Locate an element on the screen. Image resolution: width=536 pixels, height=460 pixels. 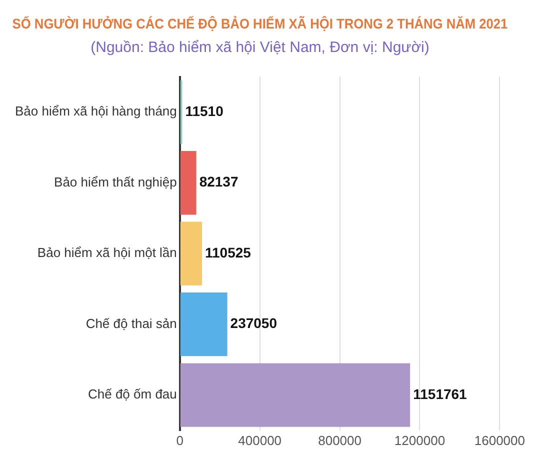
x-tick-label: 0 is located at coordinates (180, 440).